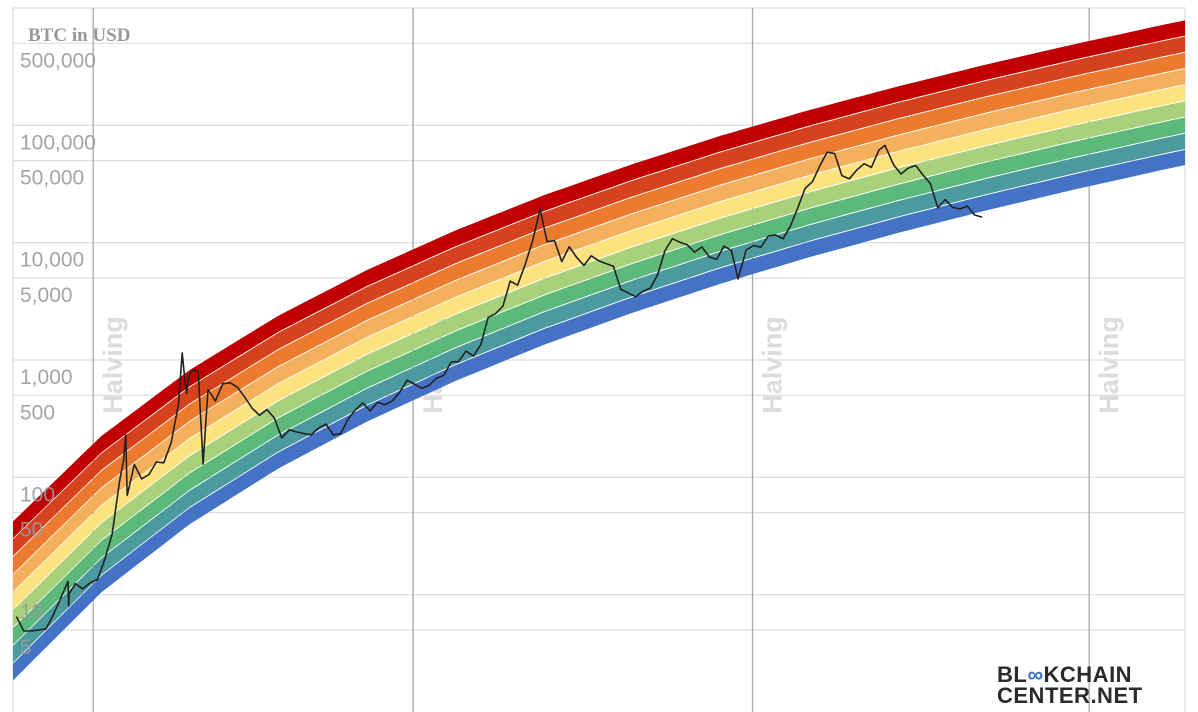 This screenshot has height=712, width=1198. I want to click on logo-line-1: BL∞KCHAIN, so click(1070, 674).